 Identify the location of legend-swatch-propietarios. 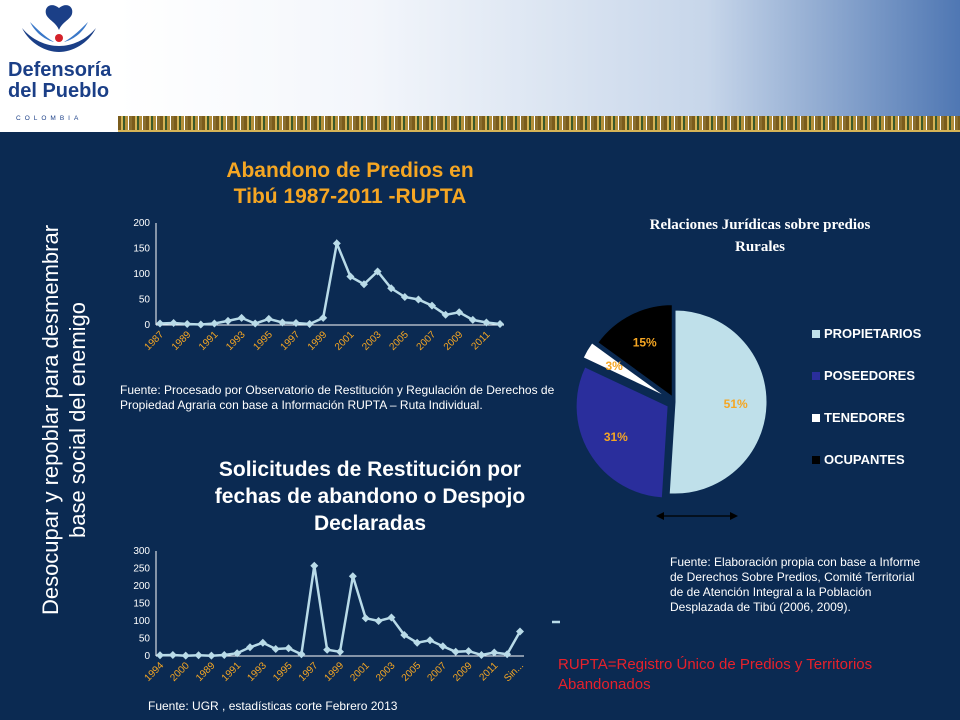
(816, 334).